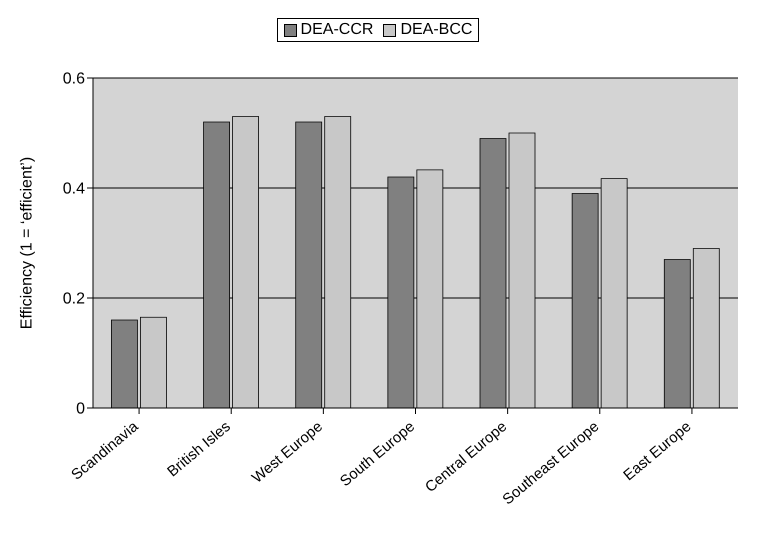 The height and width of the screenshot is (547, 773). I want to click on y-tick-label: 0.6, so click(74, 79).